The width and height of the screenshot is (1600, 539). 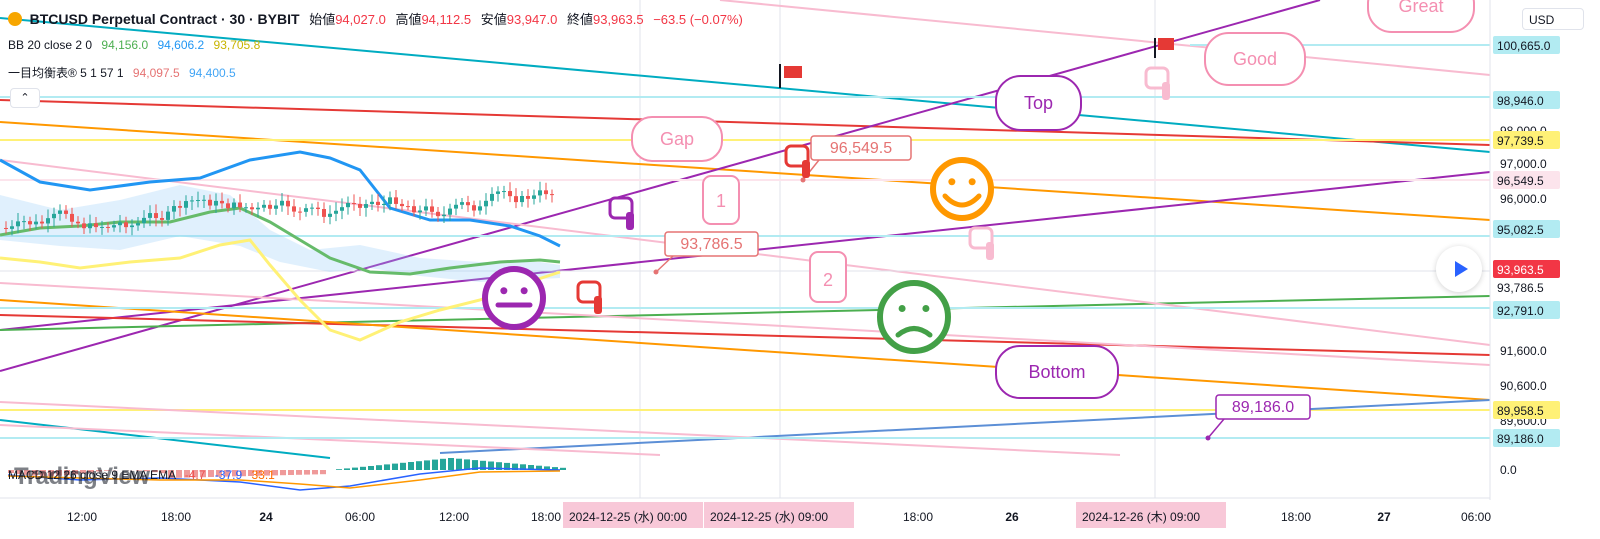 I want to click on neutral-face-icon, so click(x=514, y=298).